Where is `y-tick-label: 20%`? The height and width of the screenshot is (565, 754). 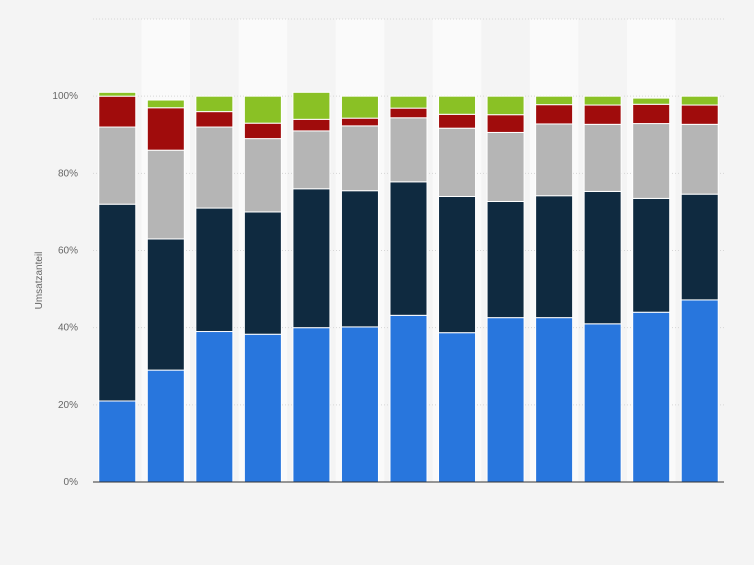 y-tick-label: 20% is located at coordinates (68, 405).